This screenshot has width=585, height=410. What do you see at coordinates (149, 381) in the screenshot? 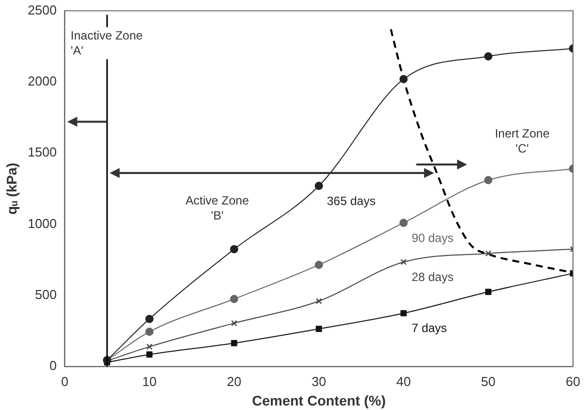
I see `x-tick-label: 10` at bounding box center [149, 381].